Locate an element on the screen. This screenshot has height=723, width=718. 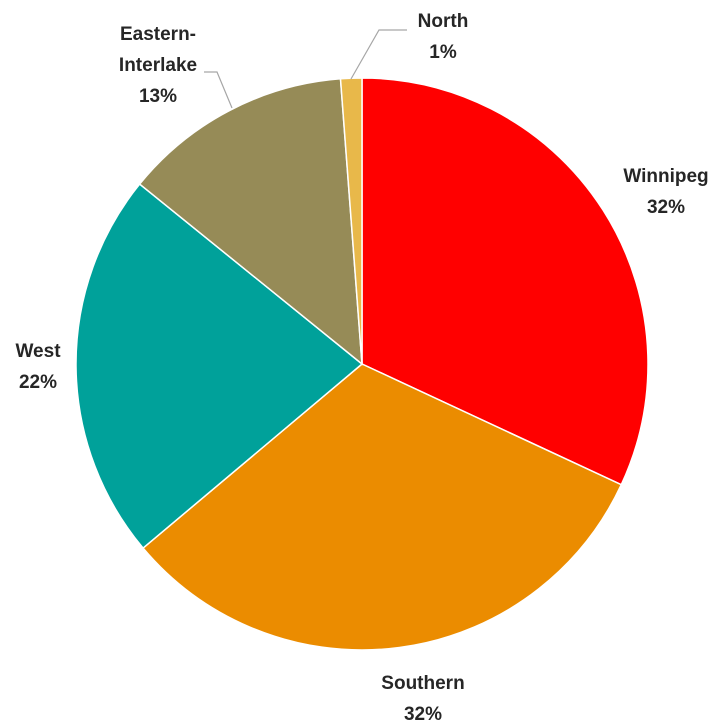
data-label-eastern-interlake: Eastern- Interlake 13% is located at coordinates (158, 65).